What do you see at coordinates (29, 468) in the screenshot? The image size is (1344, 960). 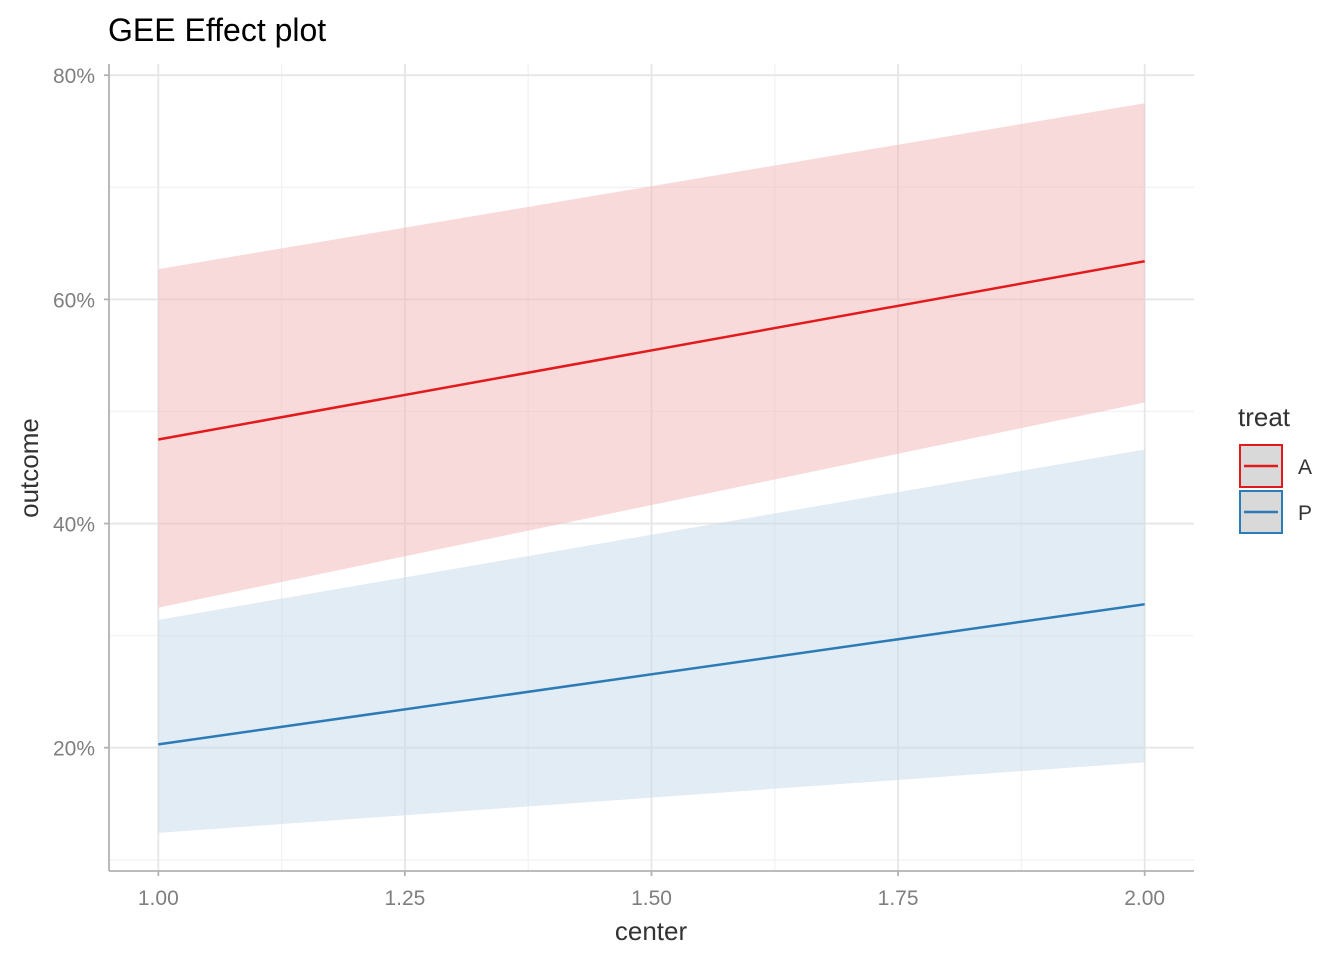 I see `y-axis-title: outcome` at bounding box center [29, 468].